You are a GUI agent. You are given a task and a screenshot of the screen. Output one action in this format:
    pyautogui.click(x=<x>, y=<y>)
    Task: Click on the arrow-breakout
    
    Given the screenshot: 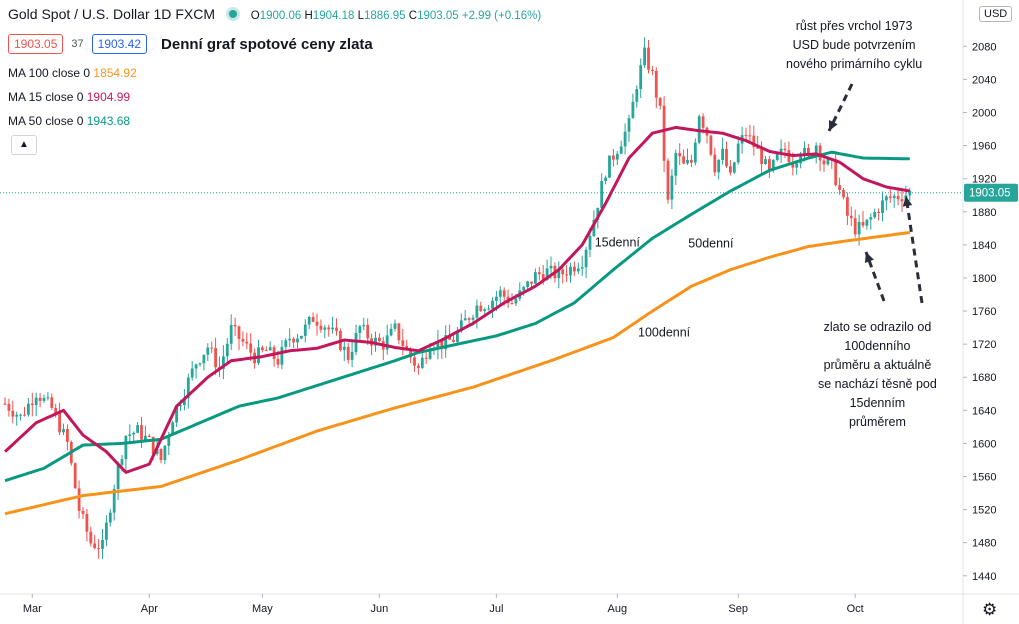 What is the action you would take?
    pyautogui.click(x=840, y=107)
    